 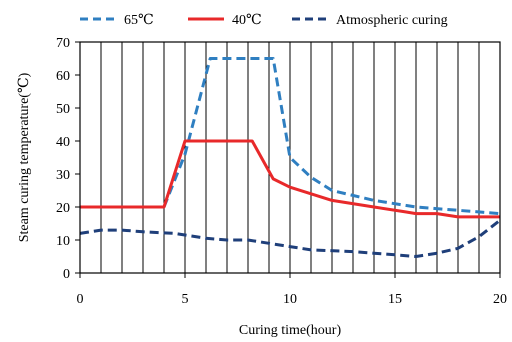 What do you see at coordinates (63, 43) in the screenshot?
I see `y-tick-label: 70` at bounding box center [63, 43].